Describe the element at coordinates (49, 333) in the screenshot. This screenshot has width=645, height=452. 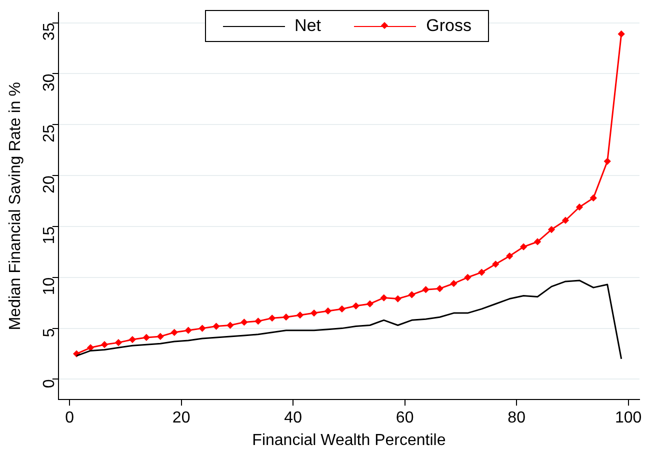
I see `y-tick-label: 5` at that location.